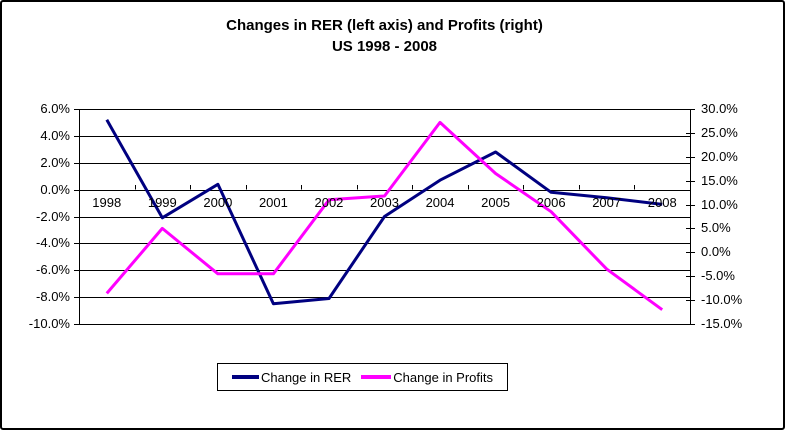 This screenshot has height=430, width=785. I want to click on x-axis-category-label: 2004, so click(440, 202).